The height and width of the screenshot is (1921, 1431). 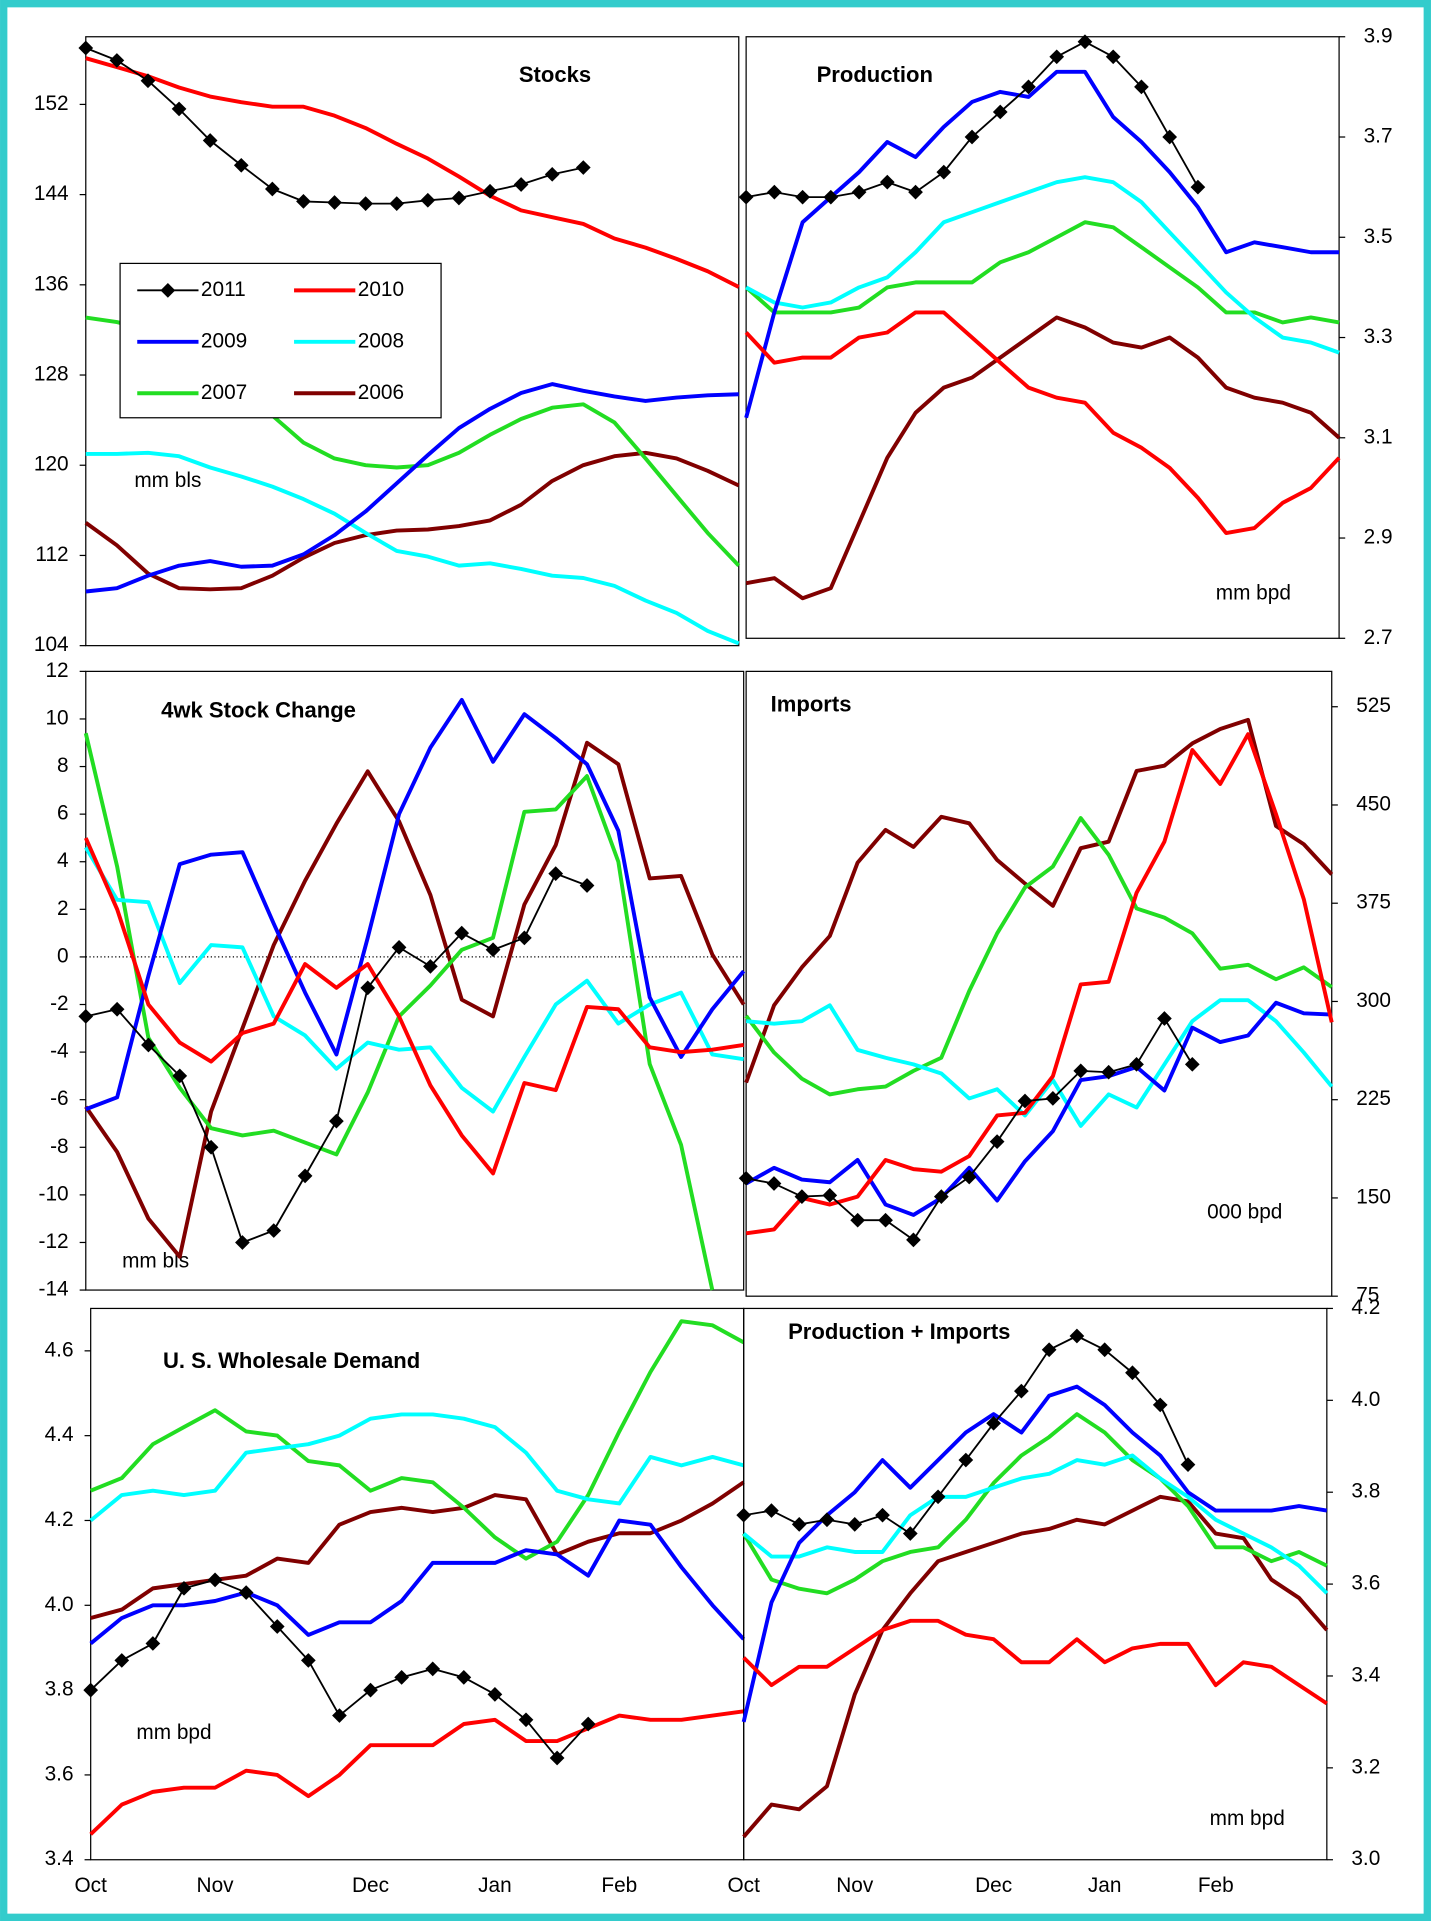 I want to click on y-tick-label: -6, so click(x=59, y=1098).